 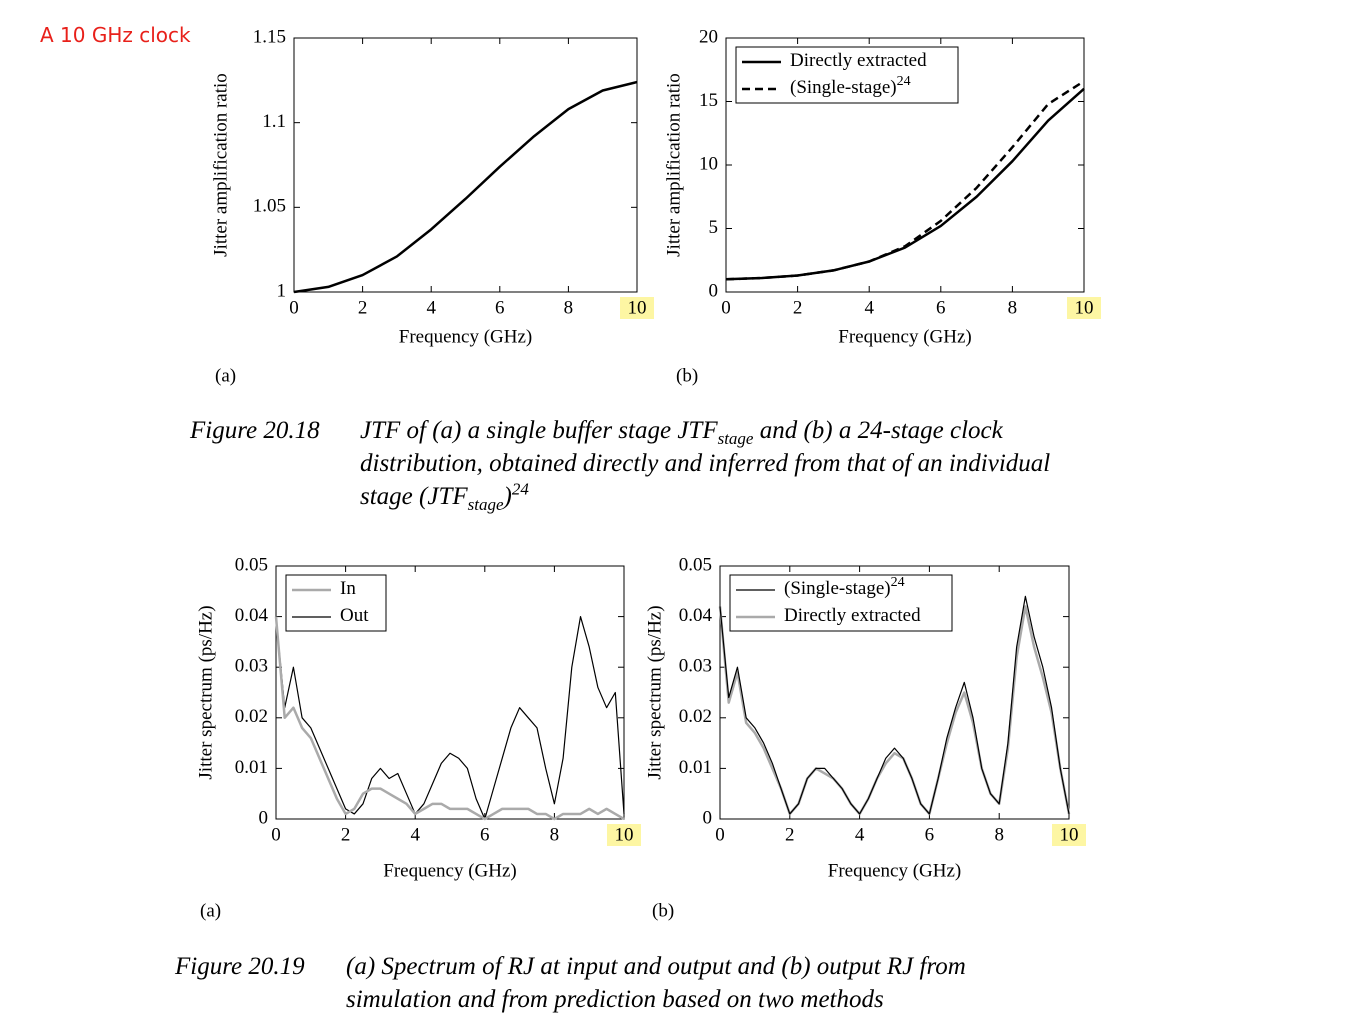 What do you see at coordinates (708, 100) in the screenshot?
I see `y-tick-label: 15` at bounding box center [708, 100].